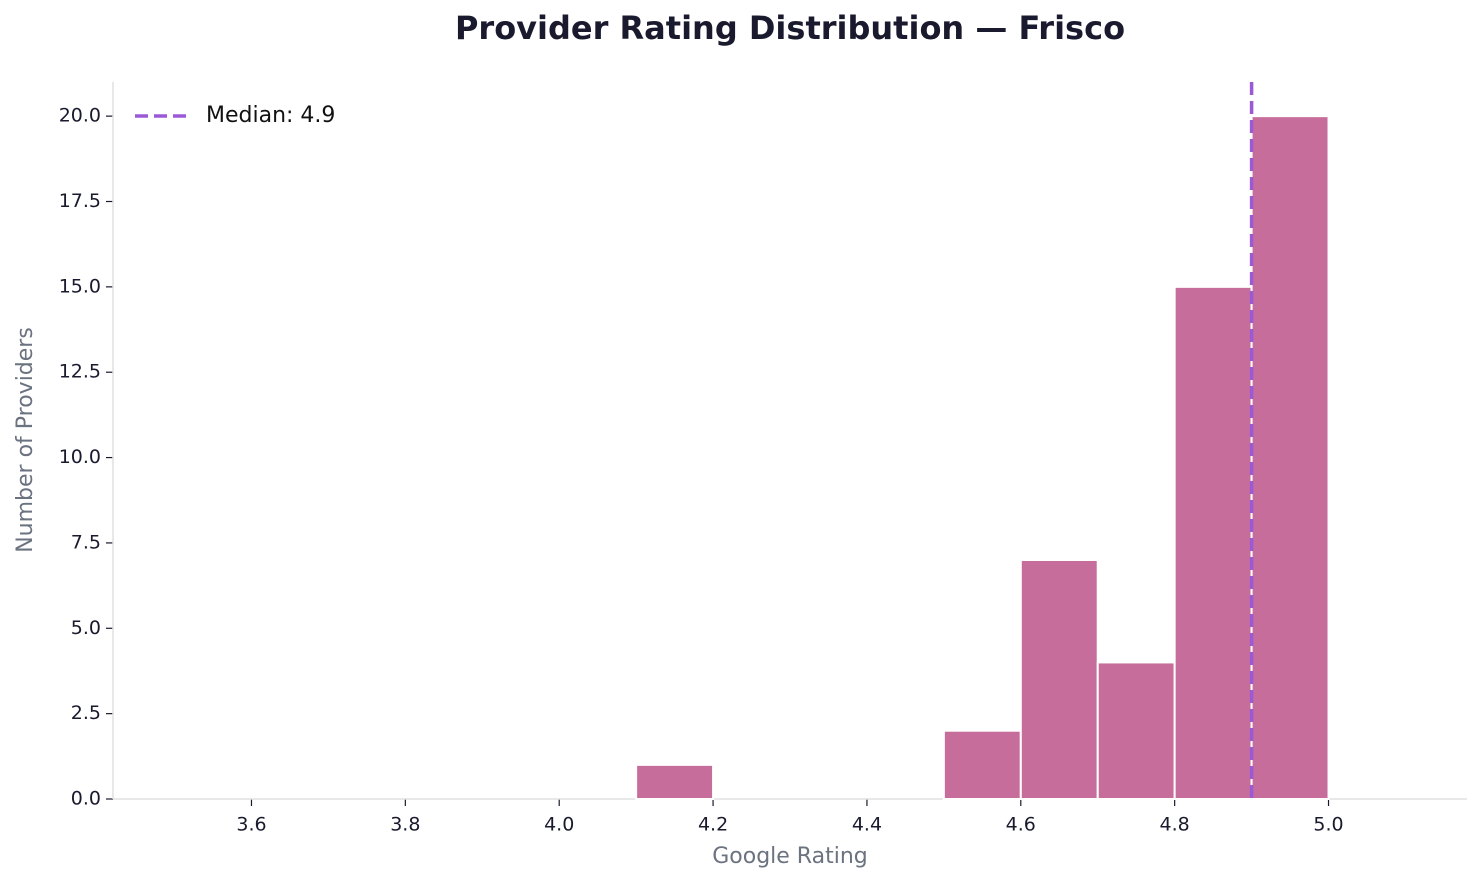 The height and width of the screenshot is (884, 1482). What do you see at coordinates (559, 825) in the screenshot?
I see `x-tick-label: 4.0` at bounding box center [559, 825].